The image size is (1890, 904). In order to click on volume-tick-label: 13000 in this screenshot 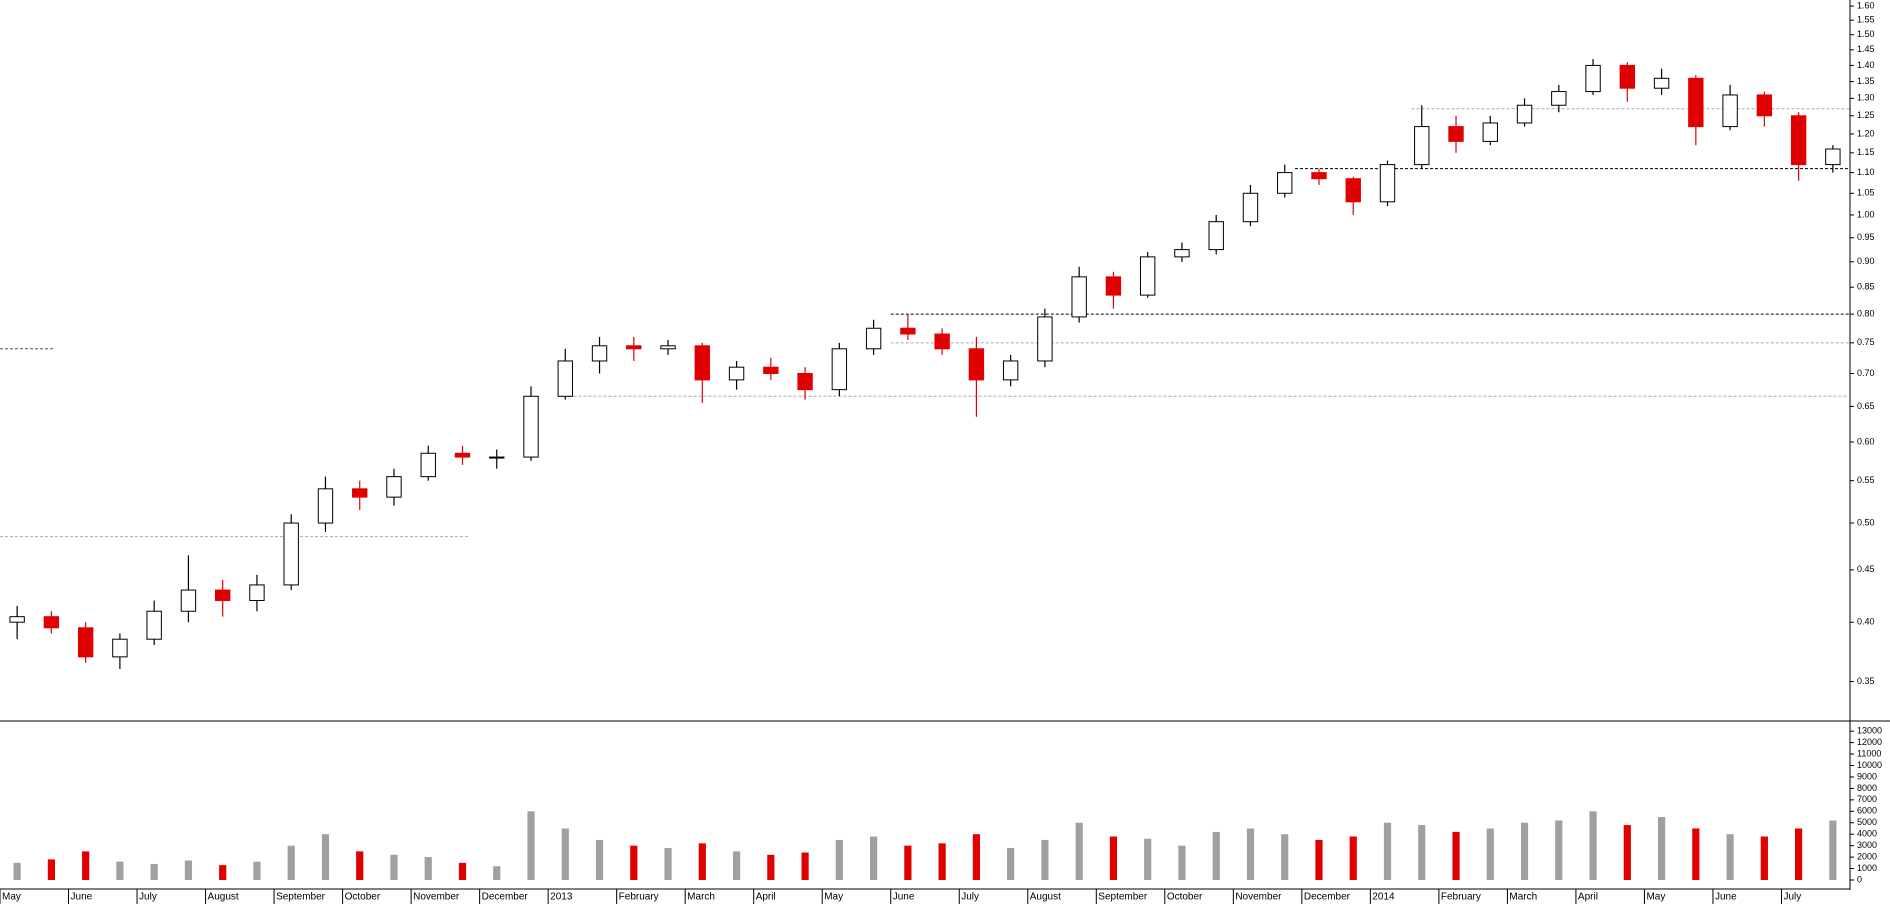, I will do `click(1869, 731)`.